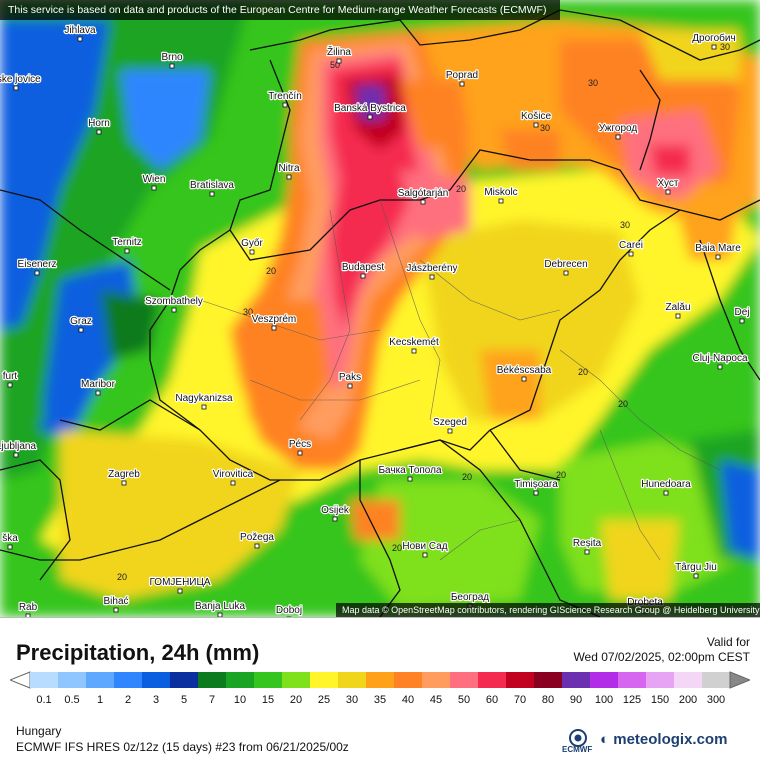 The image size is (760, 761). What do you see at coordinates (44, 700) in the screenshot?
I see `legend-tick-label: 0.1` at bounding box center [44, 700].